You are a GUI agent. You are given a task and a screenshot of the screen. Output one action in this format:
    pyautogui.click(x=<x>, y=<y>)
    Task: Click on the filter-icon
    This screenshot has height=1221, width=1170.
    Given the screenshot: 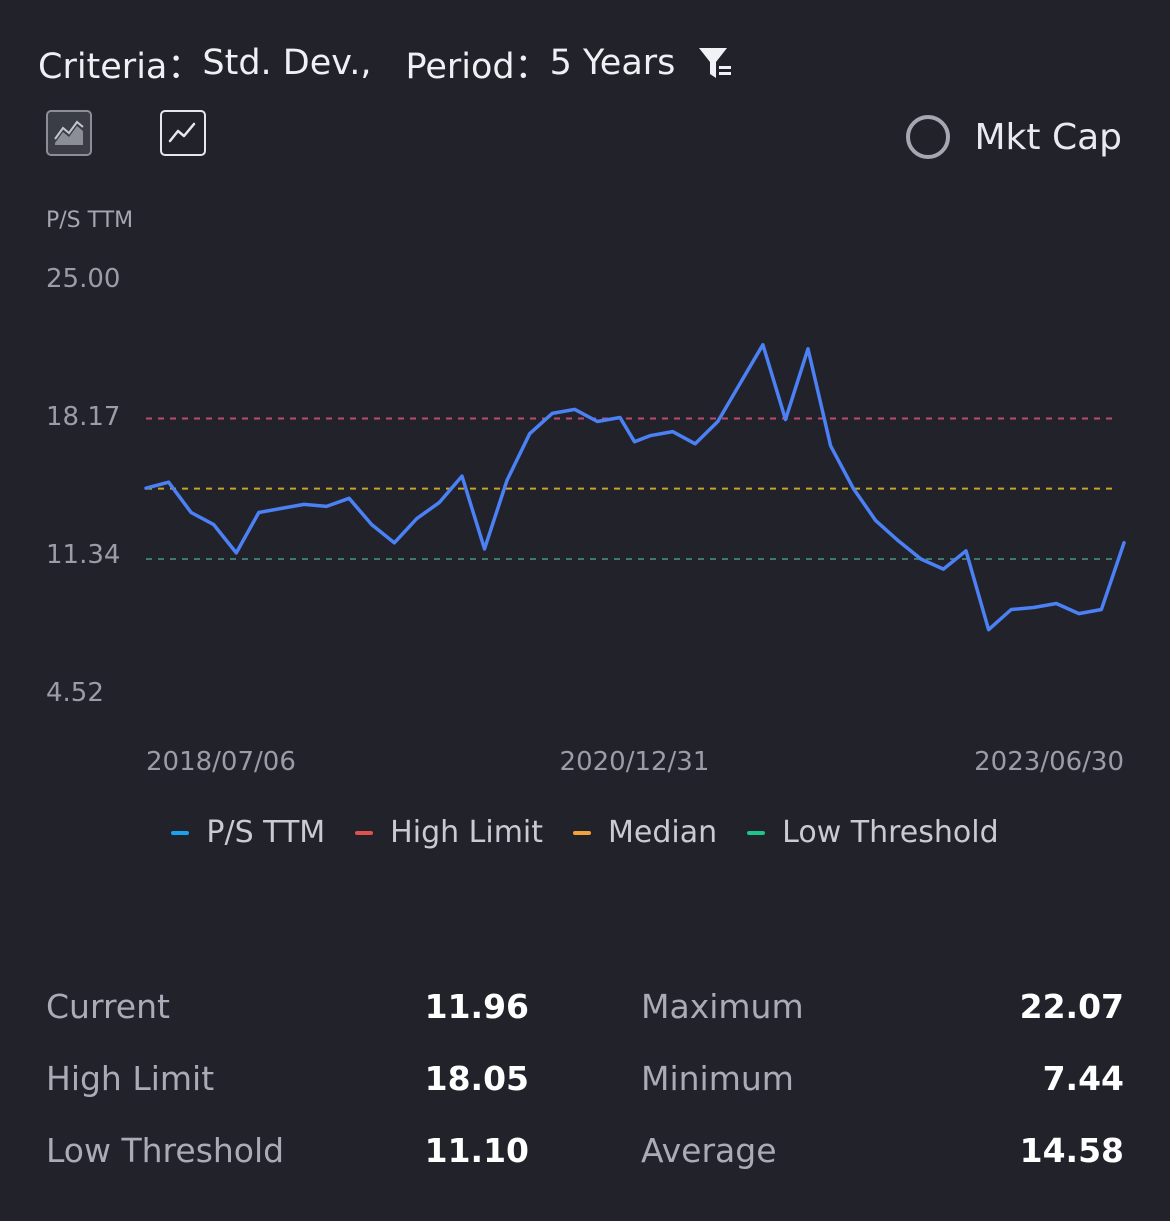 What is the action you would take?
    pyautogui.click(x=715, y=63)
    